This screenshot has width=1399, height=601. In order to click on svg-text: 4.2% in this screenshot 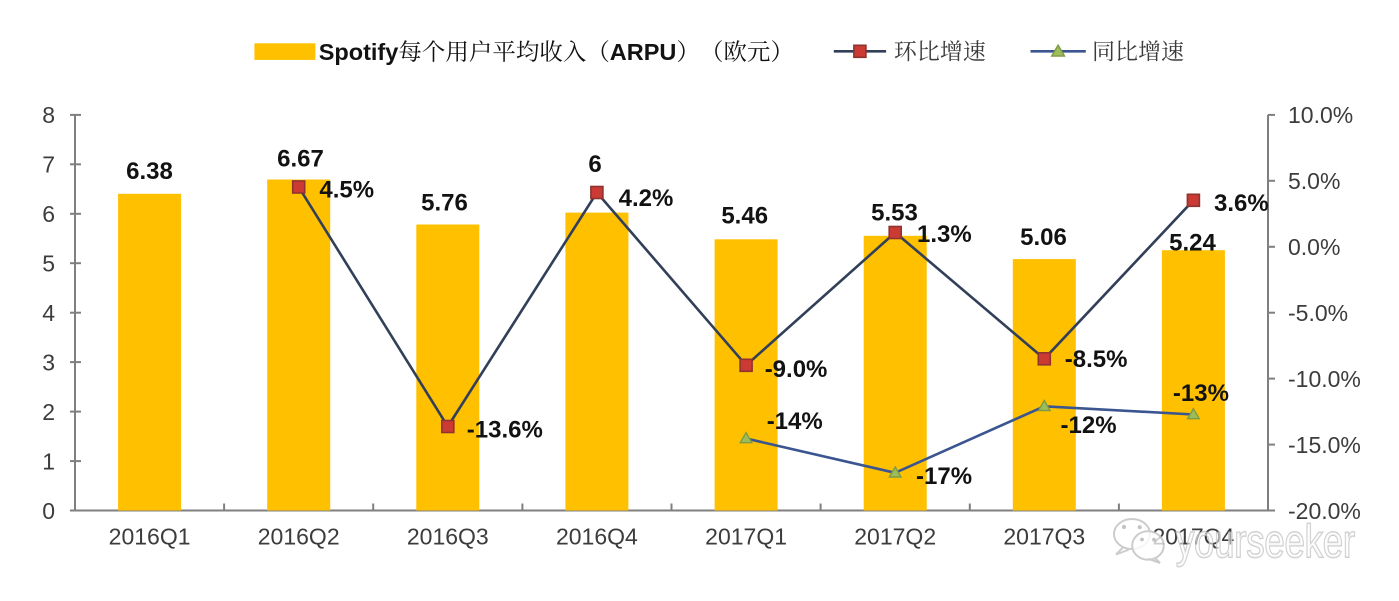, I will do `click(646, 198)`.